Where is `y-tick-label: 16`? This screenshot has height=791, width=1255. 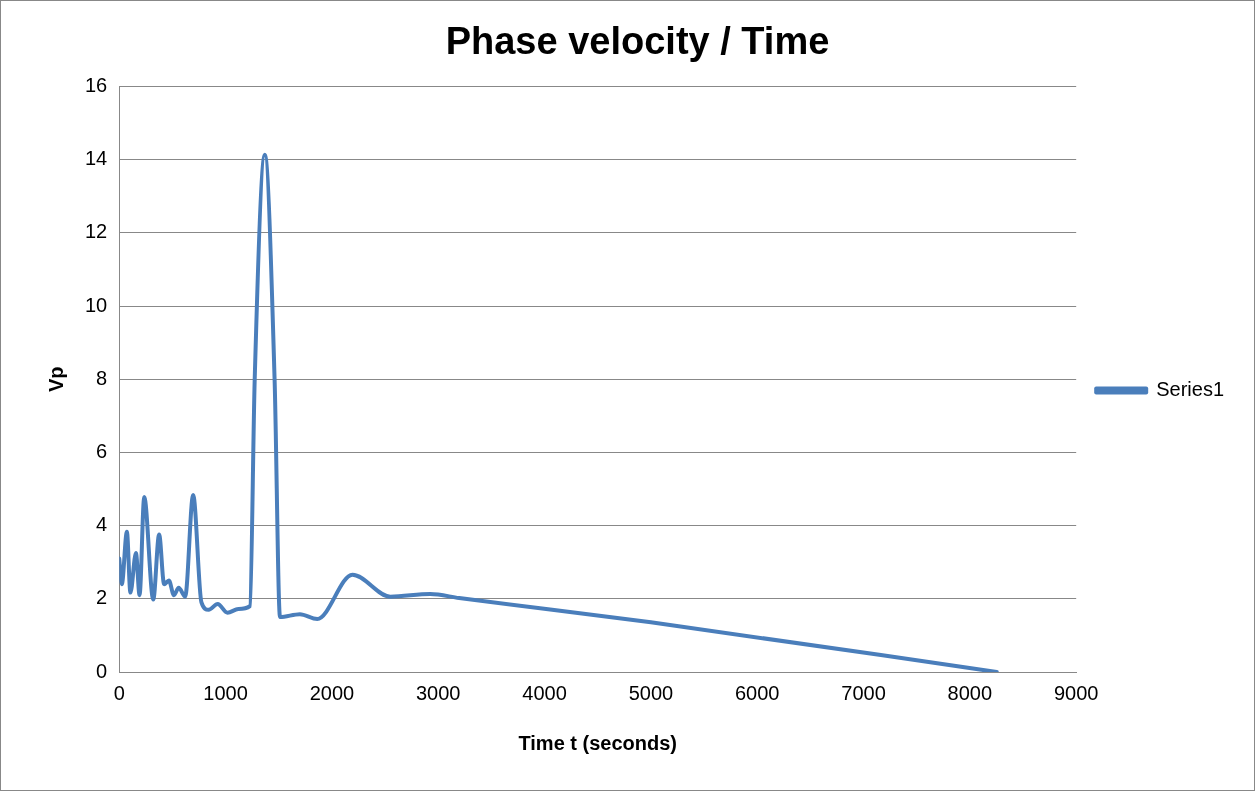
y-tick-label: 16 is located at coordinates (96, 85).